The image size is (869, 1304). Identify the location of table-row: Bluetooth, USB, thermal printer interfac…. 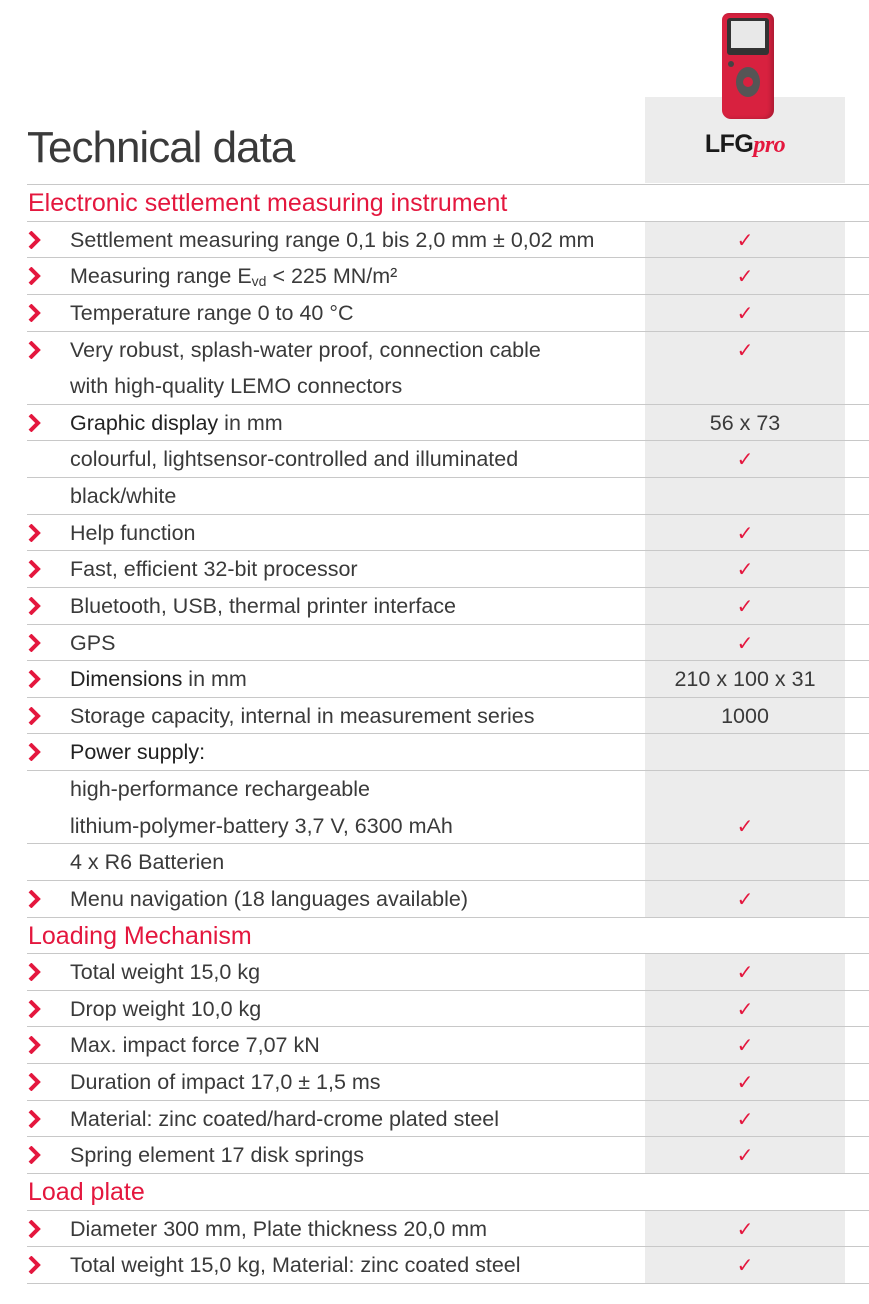
(448, 606).